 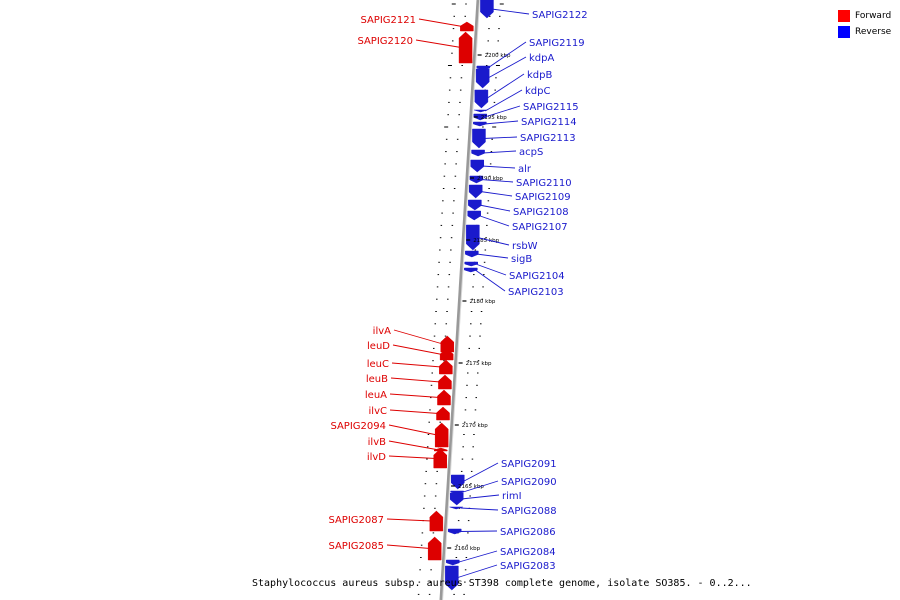 What do you see at coordinates (537, 91) in the screenshot?
I see `gene-label: kdpC` at bounding box center [537, 91].